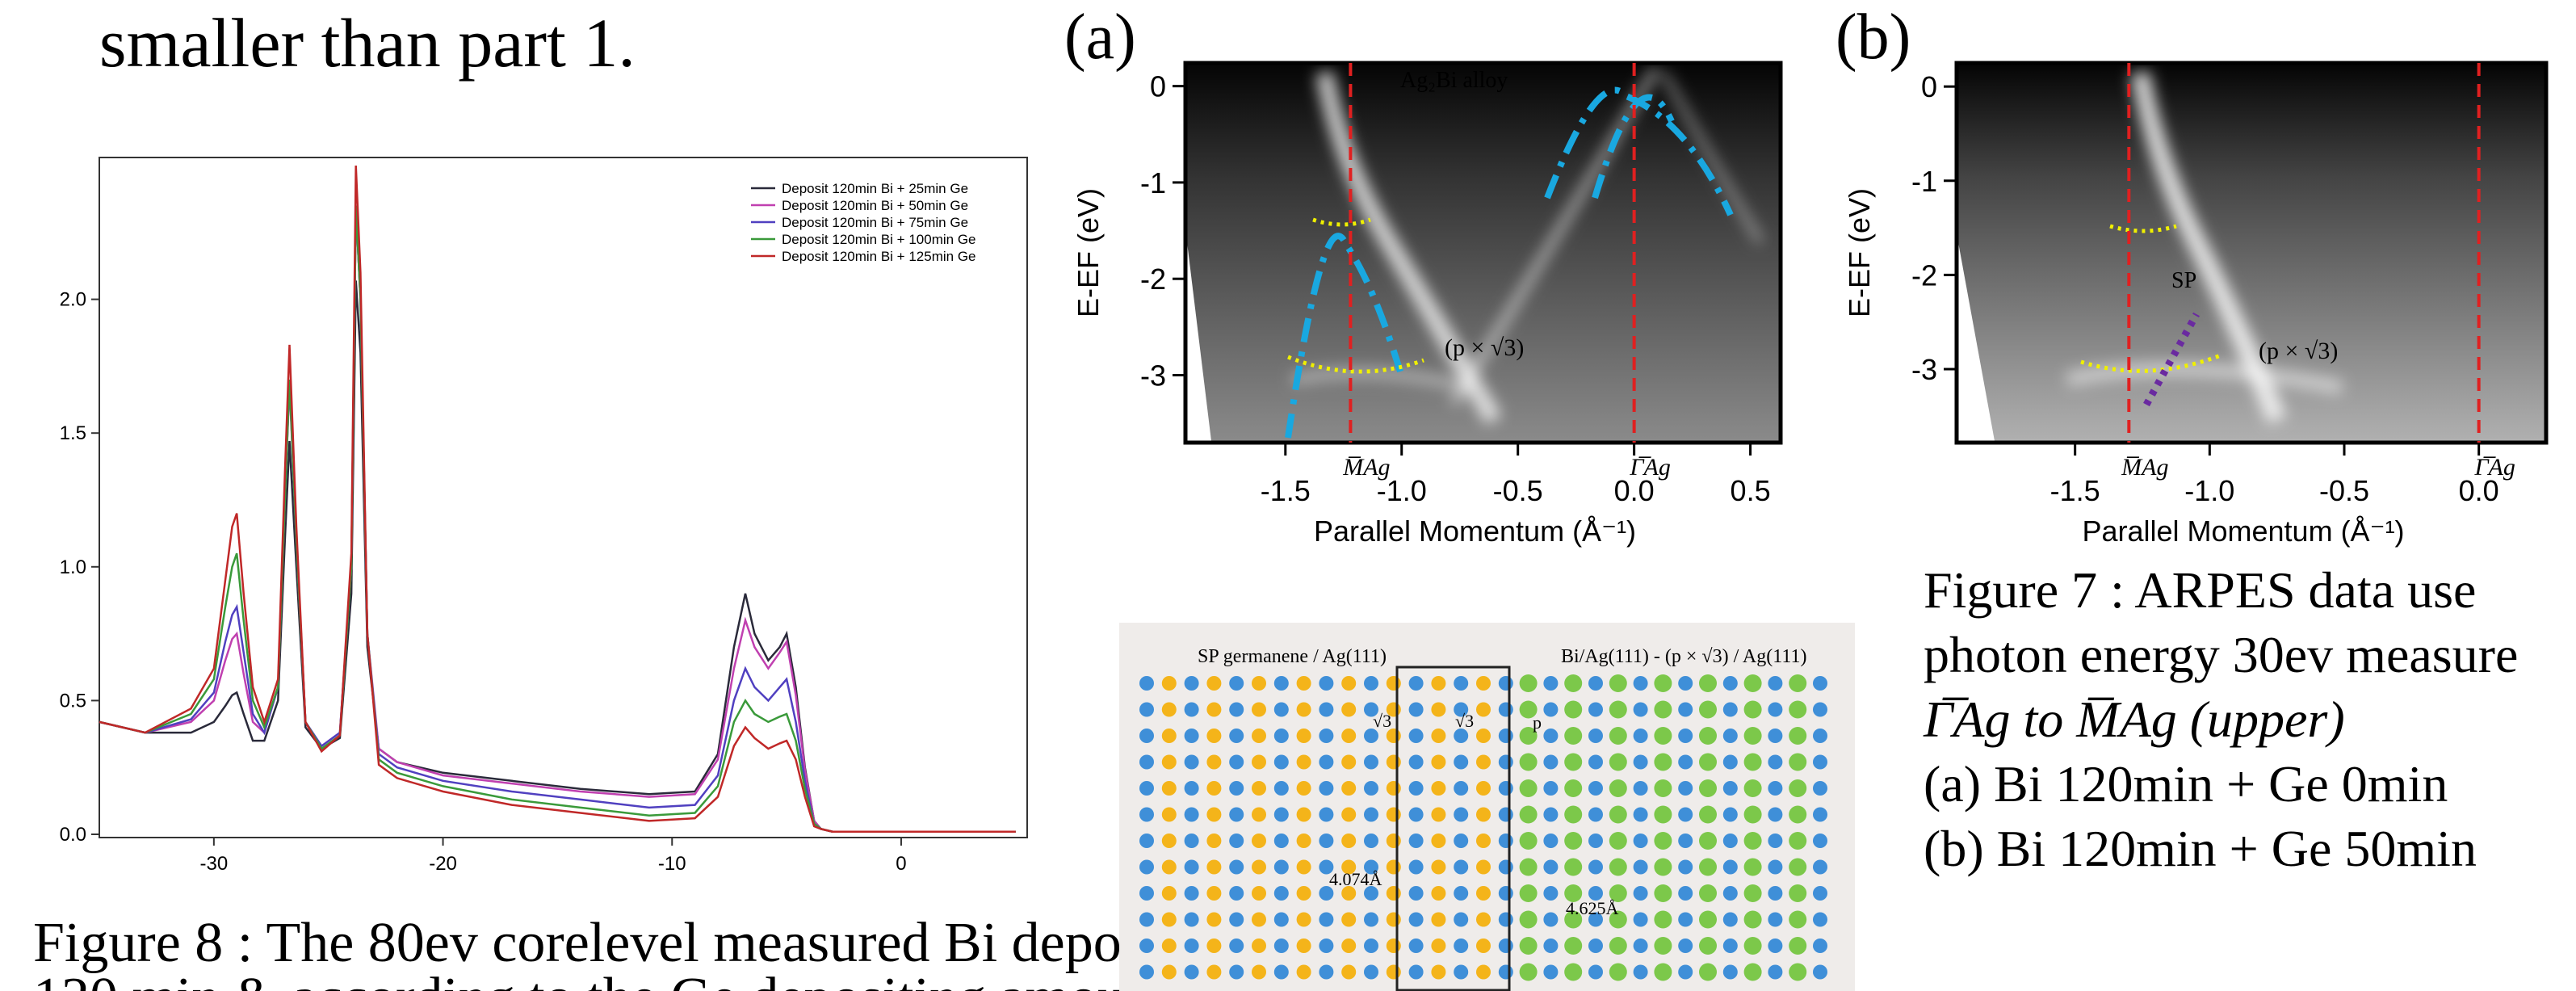 Image resolution: width=2576 pixels, height=991 pixels. I want to click on x-tick-label: -10, so click(672, 864).